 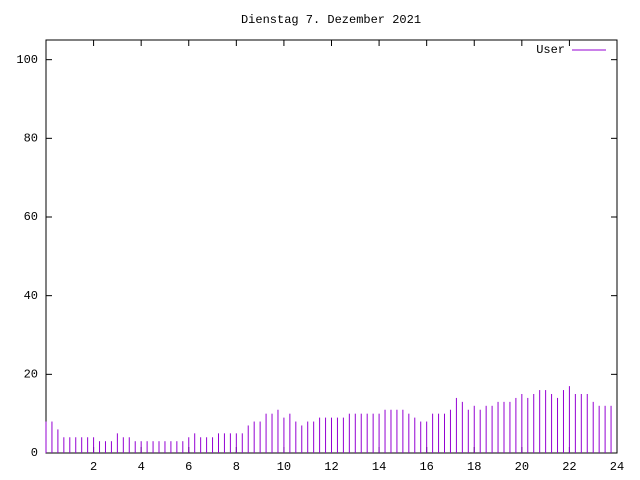 What do you see at coordinates (284, 467) in the screenshot?
I see `x-tick-label: 10` at bounding box center [284, 467].